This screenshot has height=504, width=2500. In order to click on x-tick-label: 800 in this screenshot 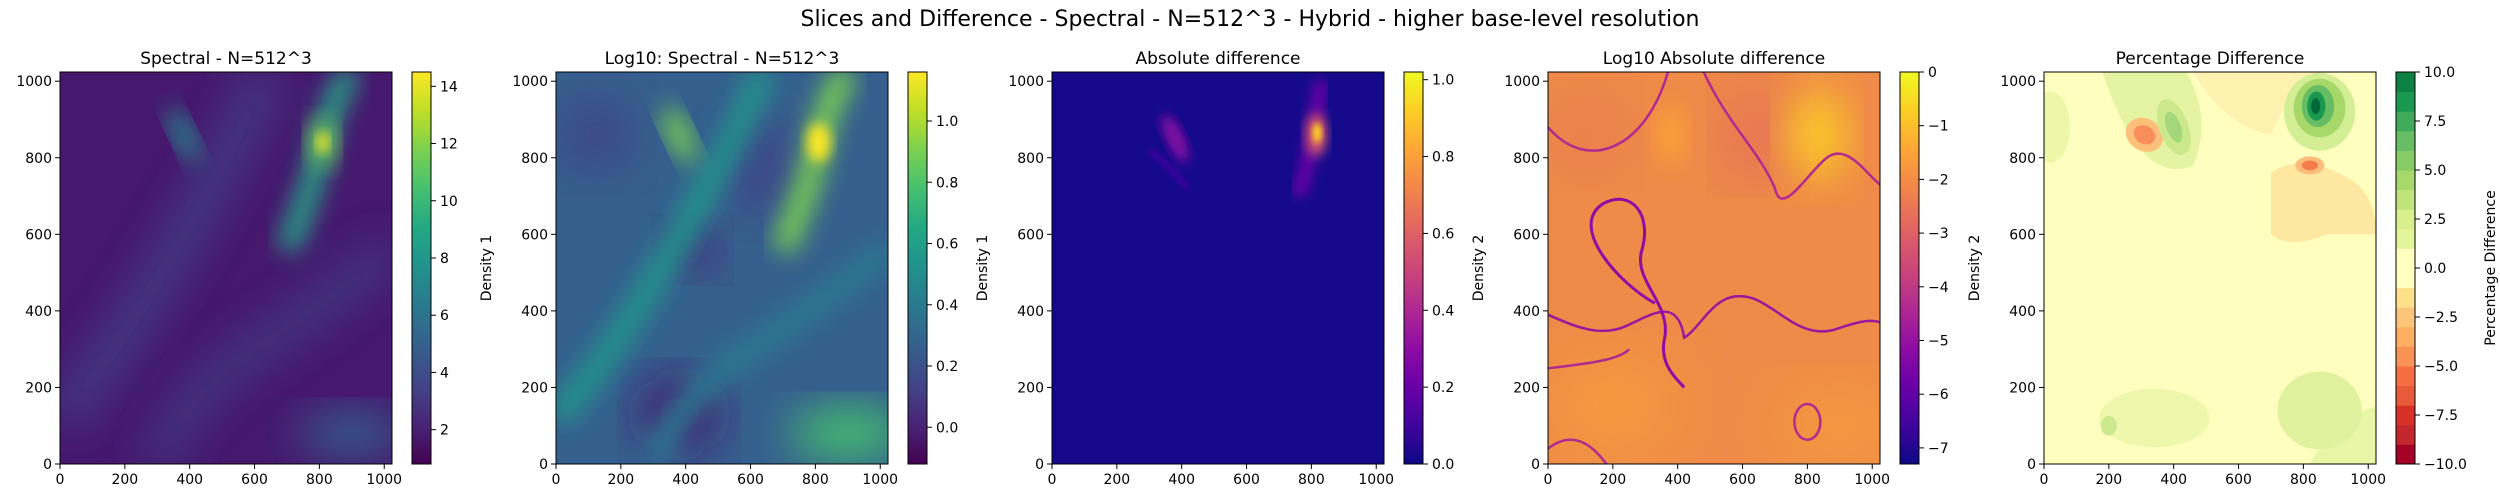, I will do `click(1807, 480)`.